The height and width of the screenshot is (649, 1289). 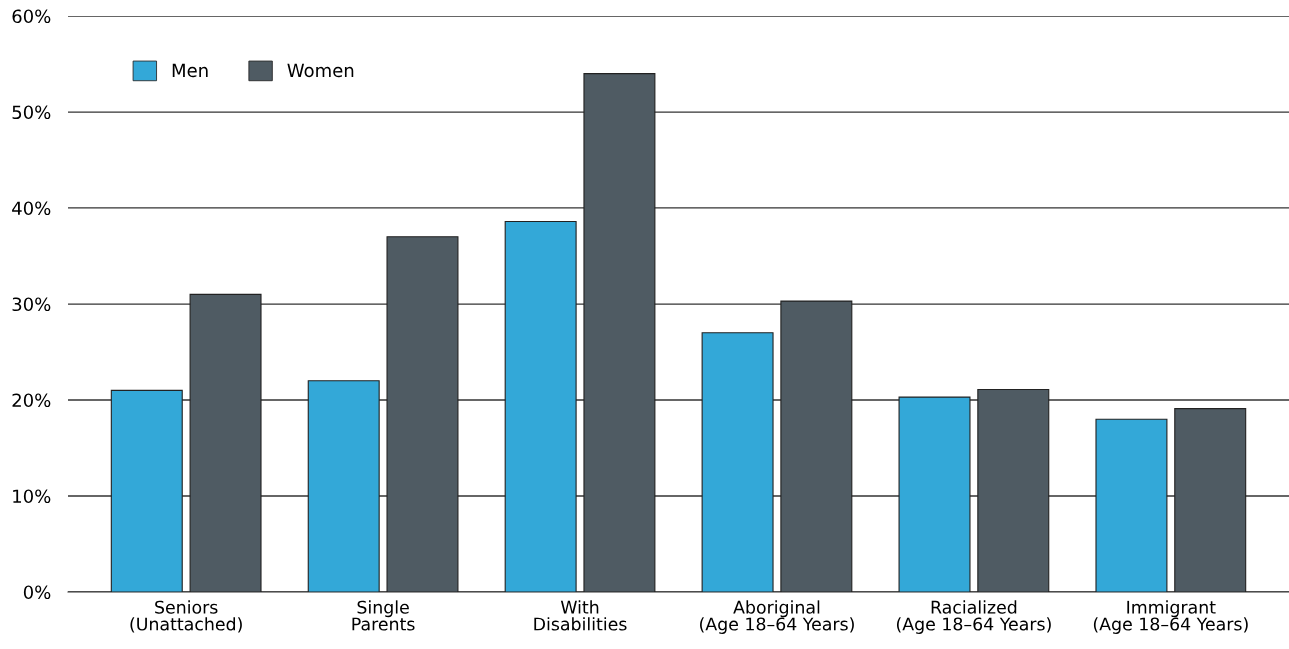 What do you see at coordinates (31, 112) in the screenshot?
I see `y-tick-label: 50%` at bounding box center [31, 112].